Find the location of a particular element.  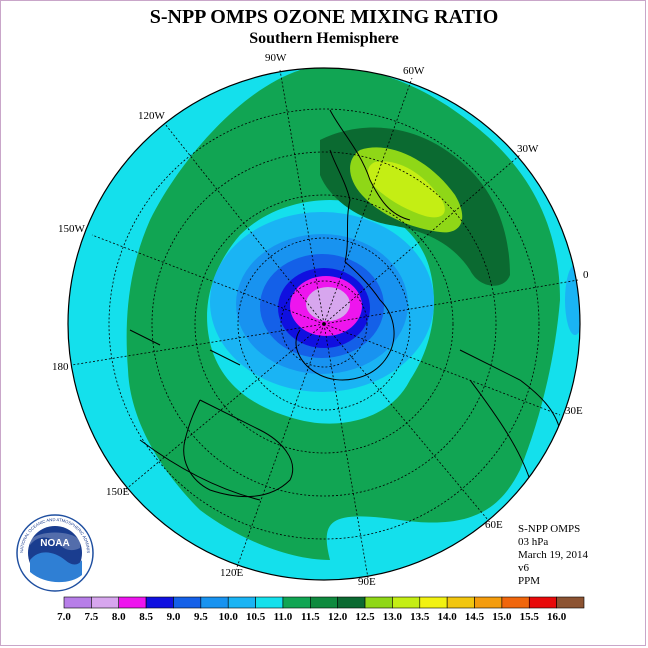

info-units: PPM is located at coordinates (529, 581).